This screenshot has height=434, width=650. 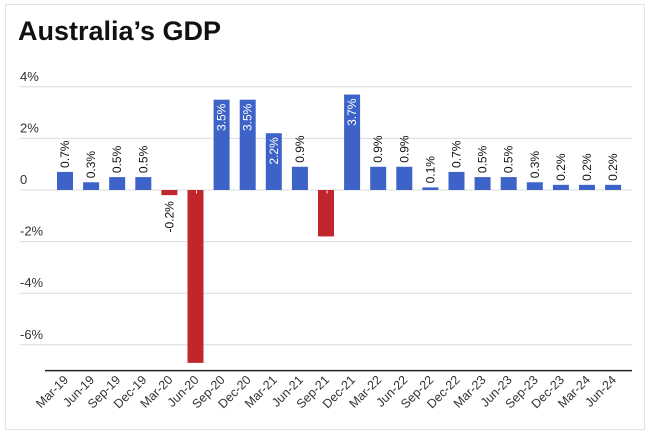 I want to click on data-label: -6.7%, so click(x=196, y=178).